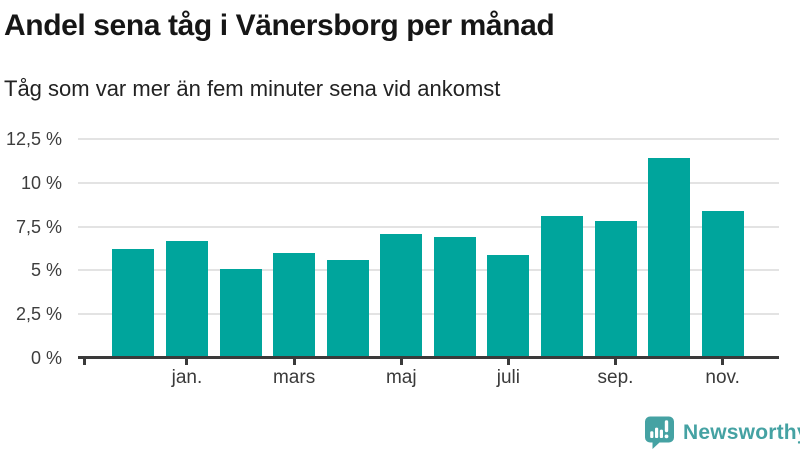 The image size is (800, 450). Describe the element at coordinates (41, 182) in the screenshot. I see `y-tick-label: 10 %` at that location.